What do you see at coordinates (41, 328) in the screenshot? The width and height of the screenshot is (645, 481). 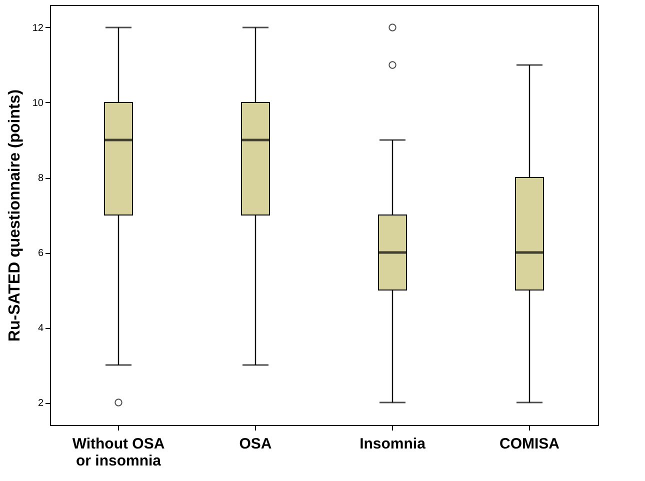 I see `y-tick-label: 4` at bounding box center [41, 328].